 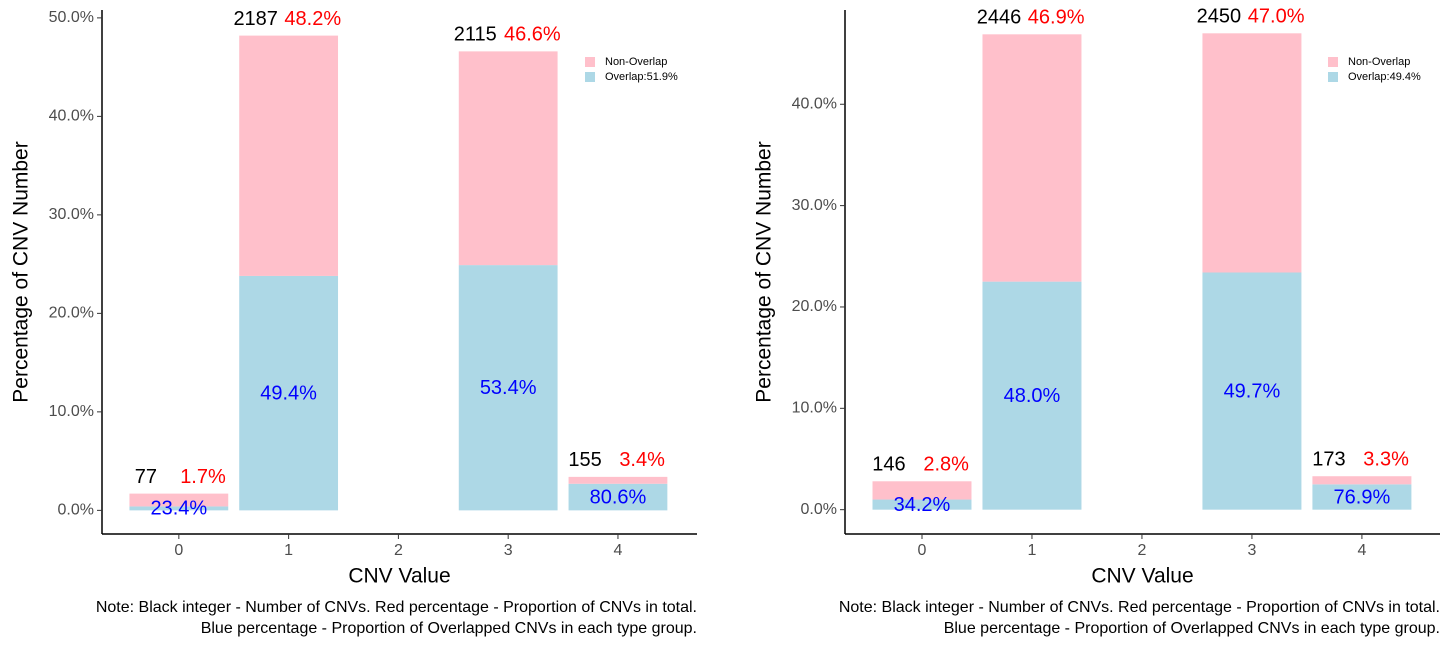 I want to click on count-label: 2446, so click(x=999, y=18).